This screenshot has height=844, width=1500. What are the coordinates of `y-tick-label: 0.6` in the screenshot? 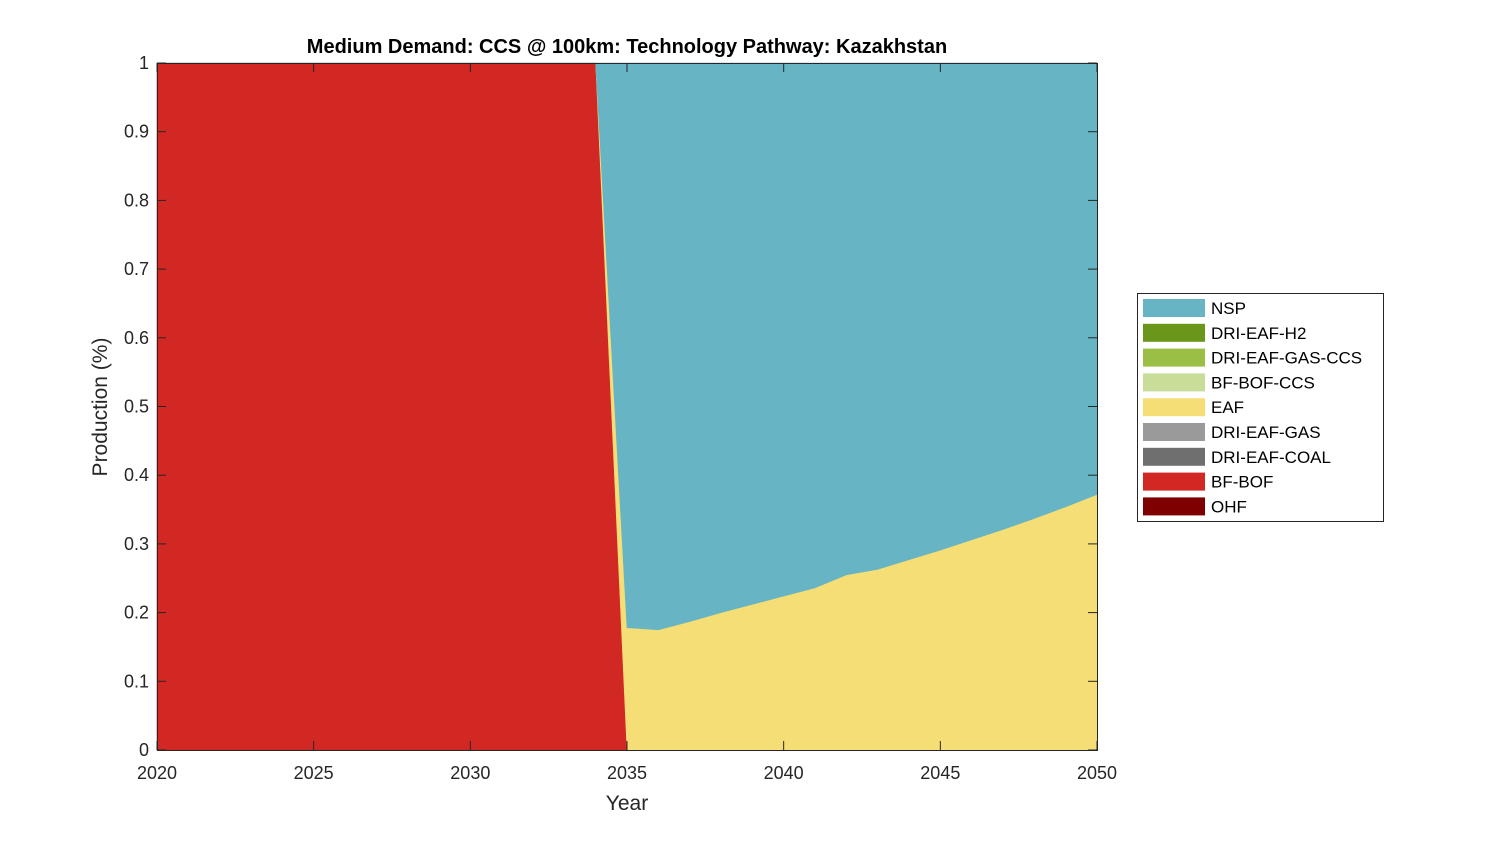 It's located at (136, 338).